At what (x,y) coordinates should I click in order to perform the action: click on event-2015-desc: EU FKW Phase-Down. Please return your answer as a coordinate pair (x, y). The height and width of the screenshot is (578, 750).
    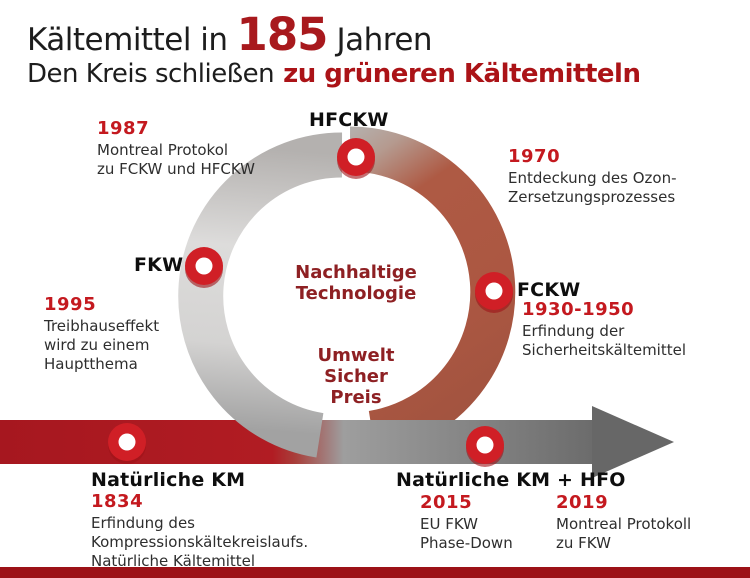
    Looking at the image, I should click on (466, 533).